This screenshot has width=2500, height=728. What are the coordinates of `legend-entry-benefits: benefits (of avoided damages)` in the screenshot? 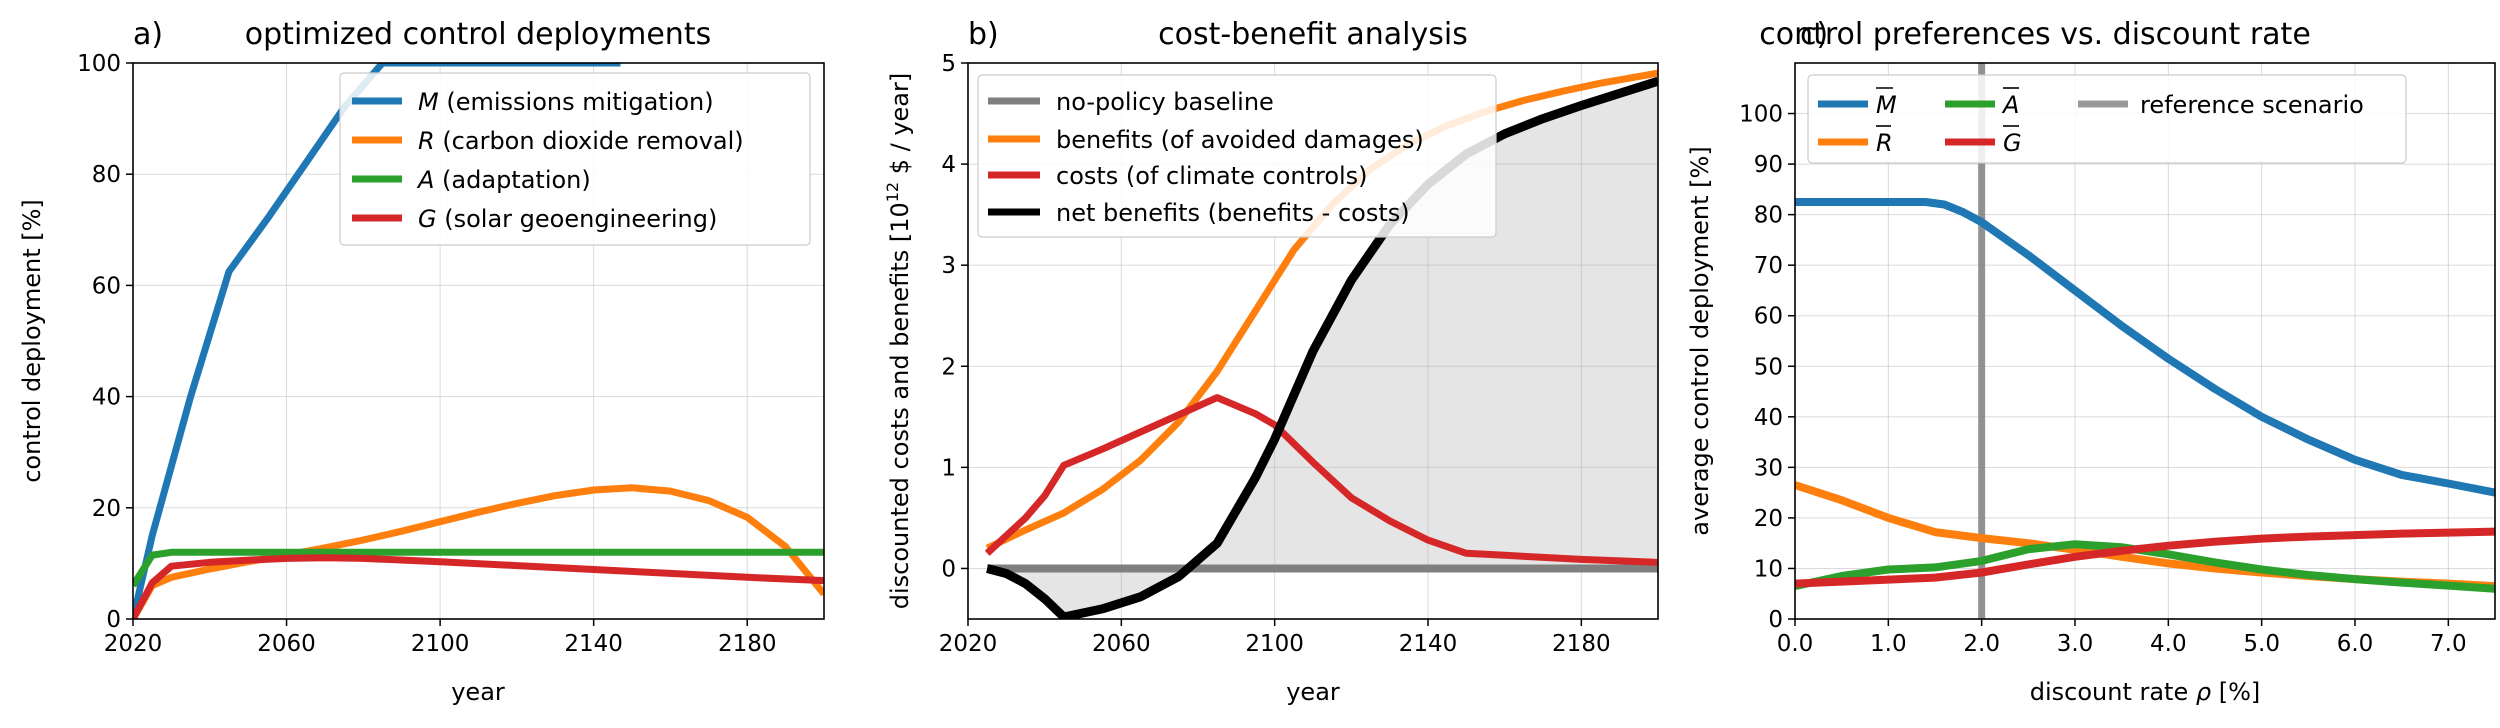 It's located at (1240, 140).